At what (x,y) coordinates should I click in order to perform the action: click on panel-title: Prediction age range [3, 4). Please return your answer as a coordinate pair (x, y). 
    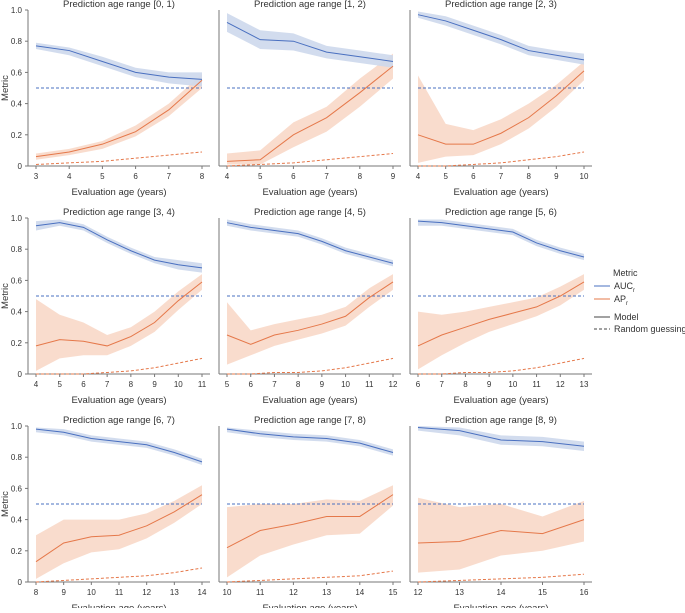
    Looking at the image, I should click on (119, 212).